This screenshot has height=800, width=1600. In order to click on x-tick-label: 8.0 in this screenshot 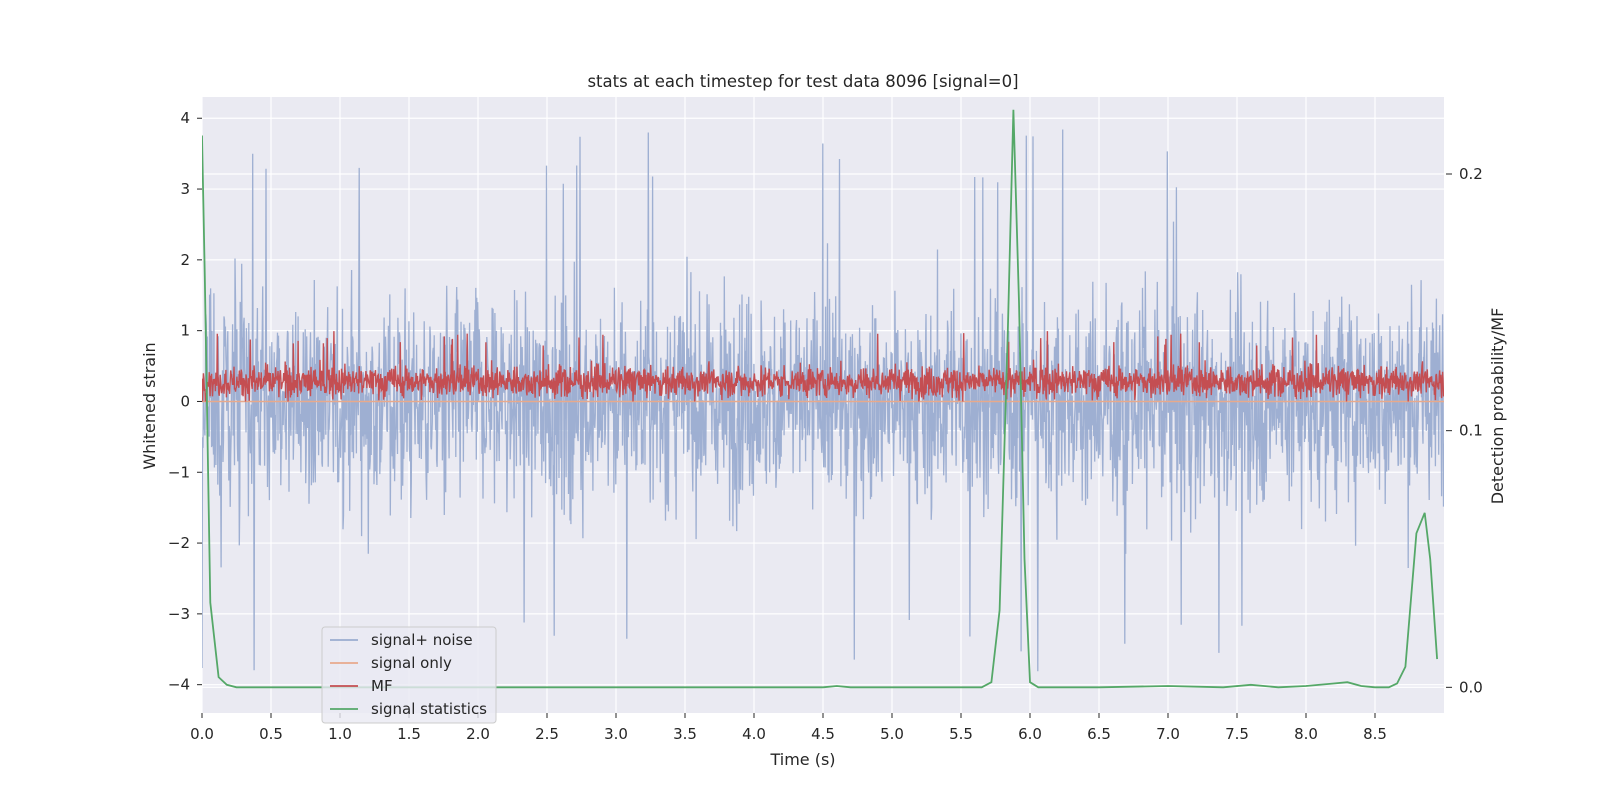, I will do `click(1306, 734)`.